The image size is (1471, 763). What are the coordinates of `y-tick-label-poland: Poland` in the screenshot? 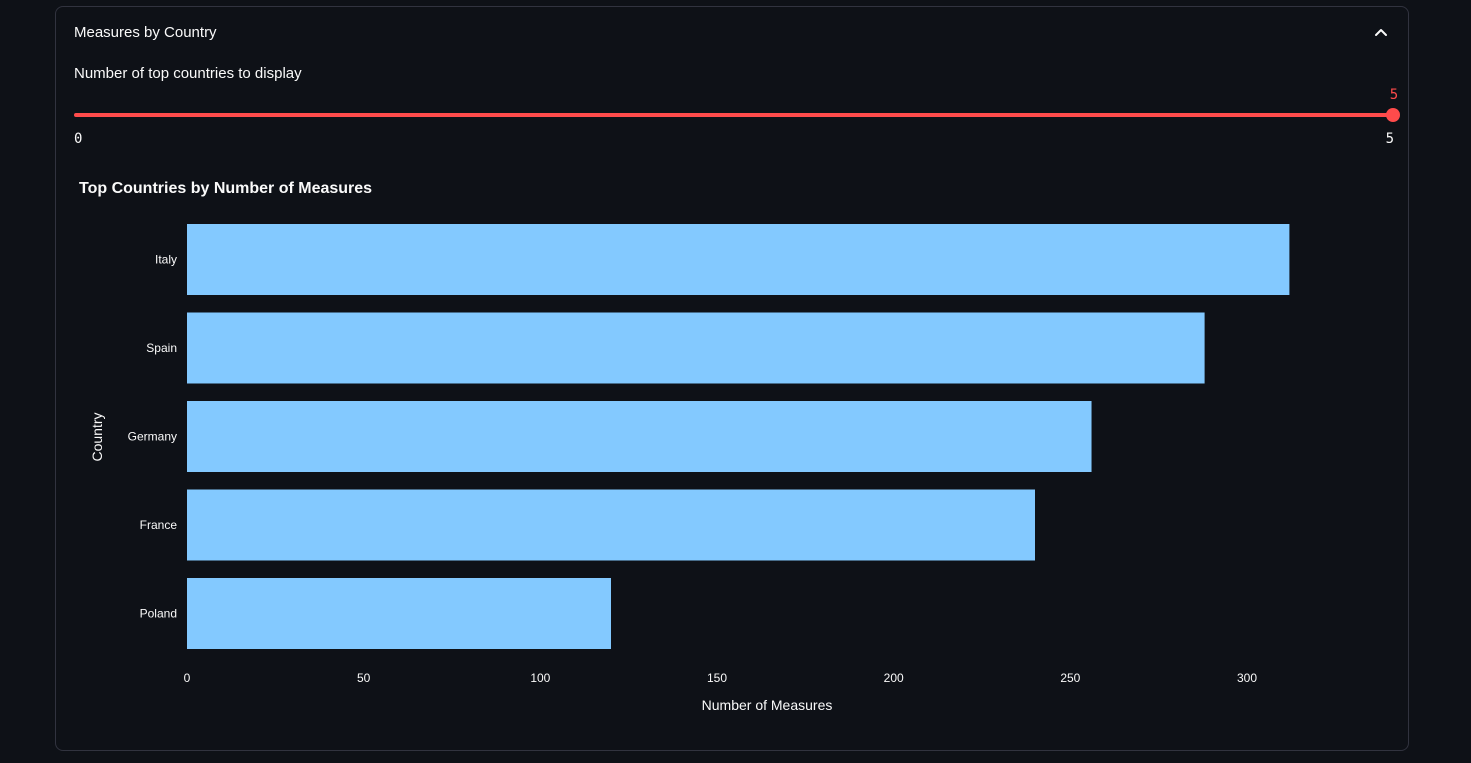 It's located at (158, 614).